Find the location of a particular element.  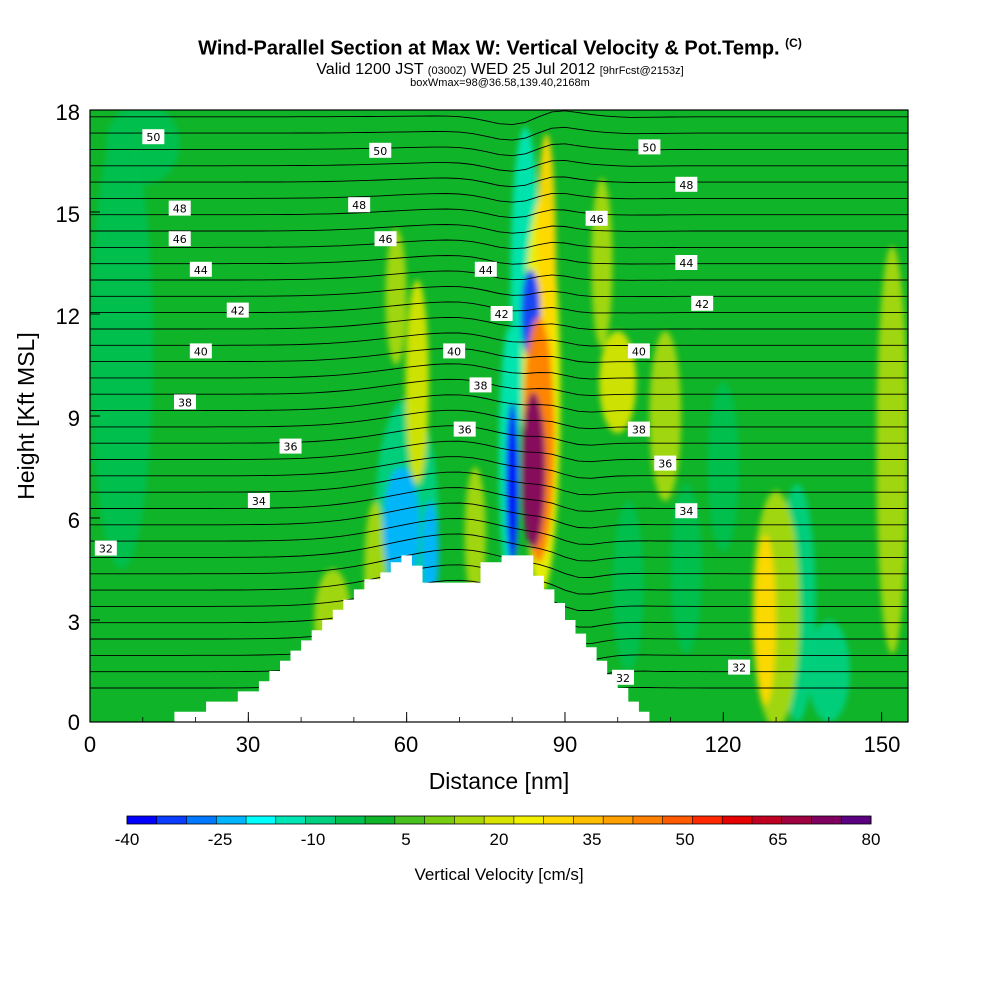

colorbar-tick-label: -10 is located at coordinates (313, 839).